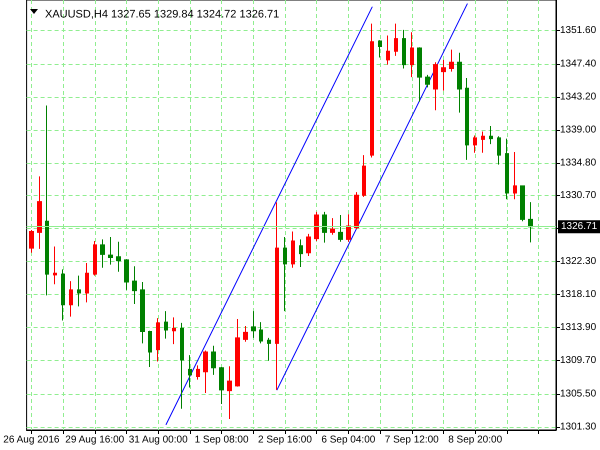  Describe the element at coordinates (475, 440) in the screenshot. I see `x-tick-label: 8 Sep 20:00` at that location.